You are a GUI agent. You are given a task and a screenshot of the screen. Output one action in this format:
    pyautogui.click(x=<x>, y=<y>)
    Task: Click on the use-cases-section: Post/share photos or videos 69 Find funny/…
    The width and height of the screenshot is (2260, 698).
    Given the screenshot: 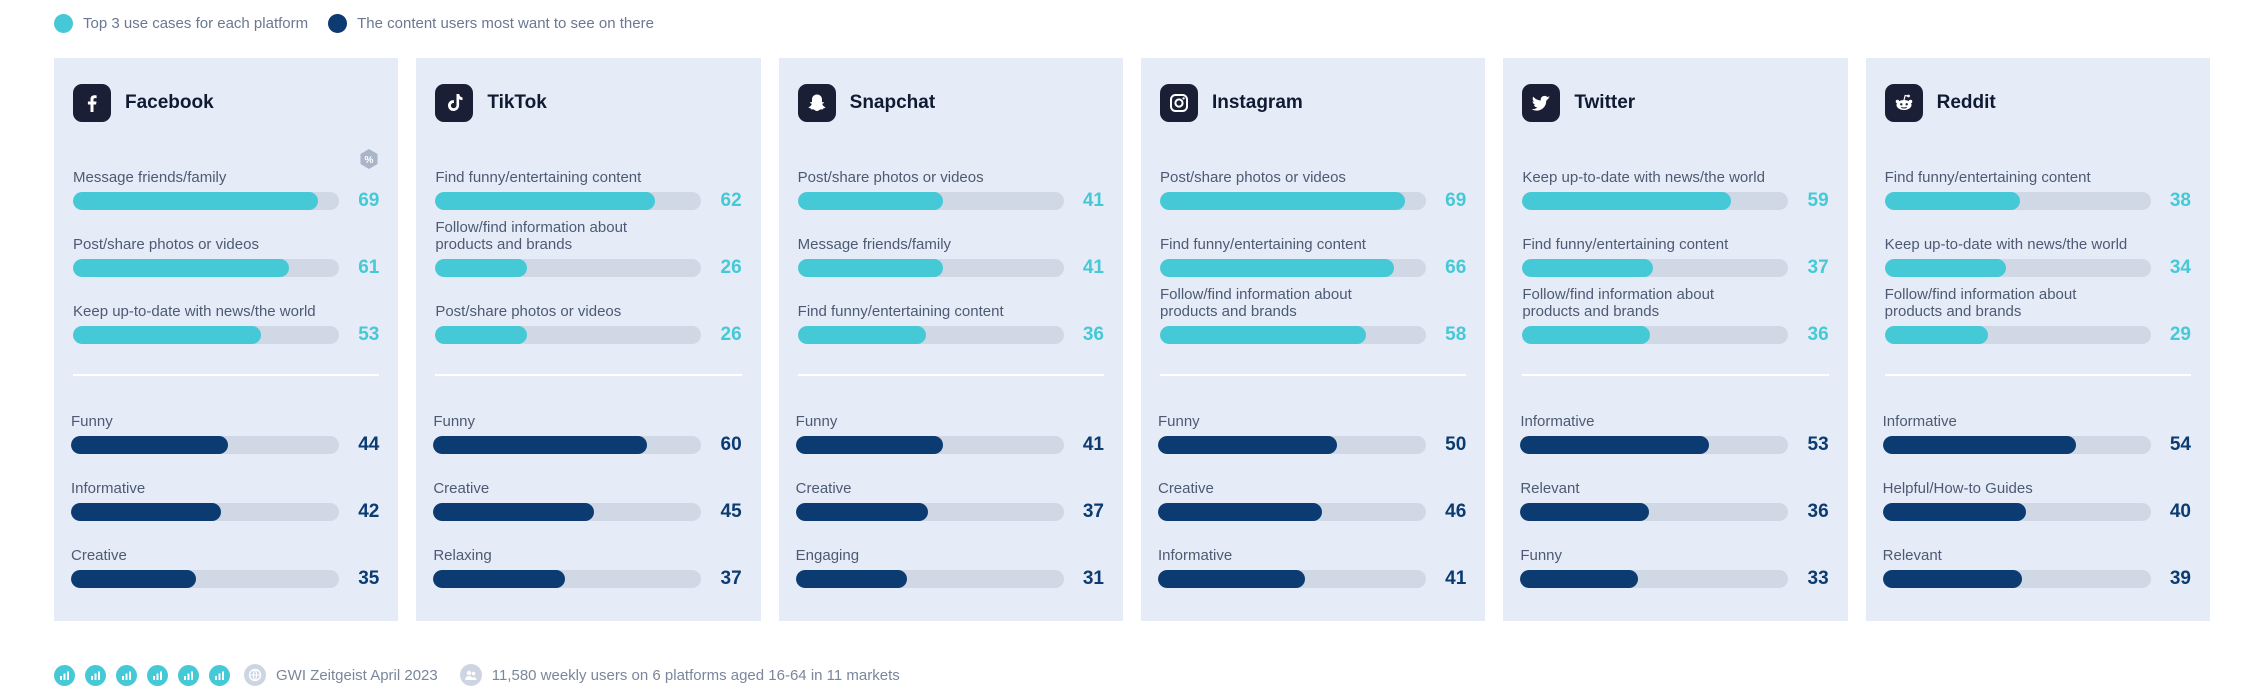 What is the action you would take?
    pyautogui.click(x=1313, y=258)
    